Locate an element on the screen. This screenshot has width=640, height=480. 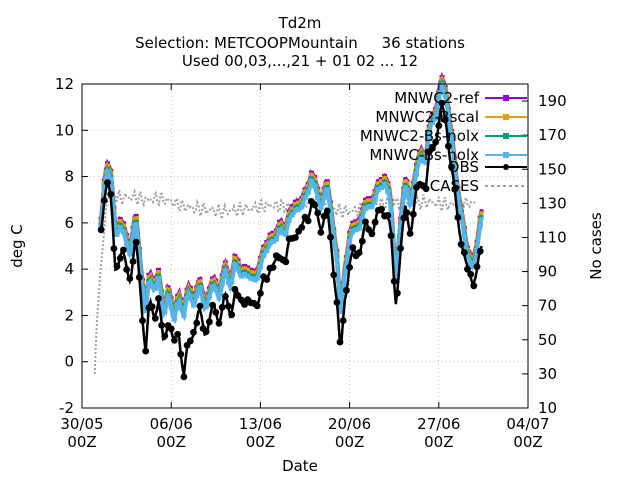
y2-tick-label: 110 is located at coordinates (552, 237).